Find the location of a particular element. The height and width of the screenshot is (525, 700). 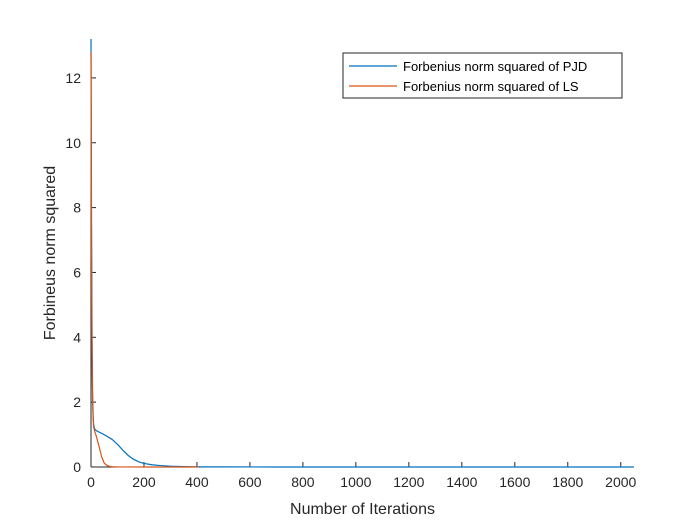

legend-label-2: Forbenius norm squared of LS is located at coordinates (491, 86).